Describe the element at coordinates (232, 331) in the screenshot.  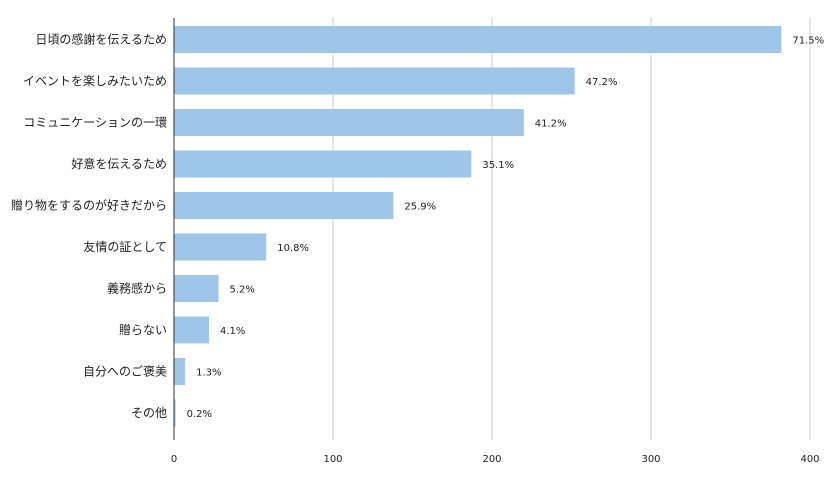
I see `data-label: 4.1%` at that location.